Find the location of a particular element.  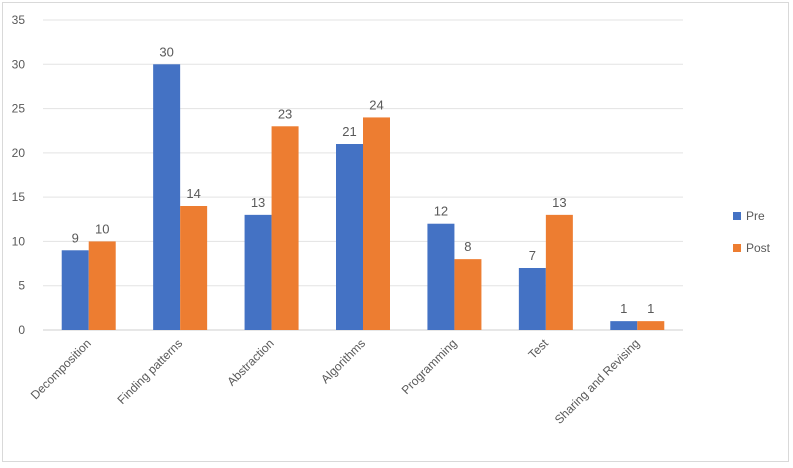

category-label: Algorithms is located at coordinates (343, 361).